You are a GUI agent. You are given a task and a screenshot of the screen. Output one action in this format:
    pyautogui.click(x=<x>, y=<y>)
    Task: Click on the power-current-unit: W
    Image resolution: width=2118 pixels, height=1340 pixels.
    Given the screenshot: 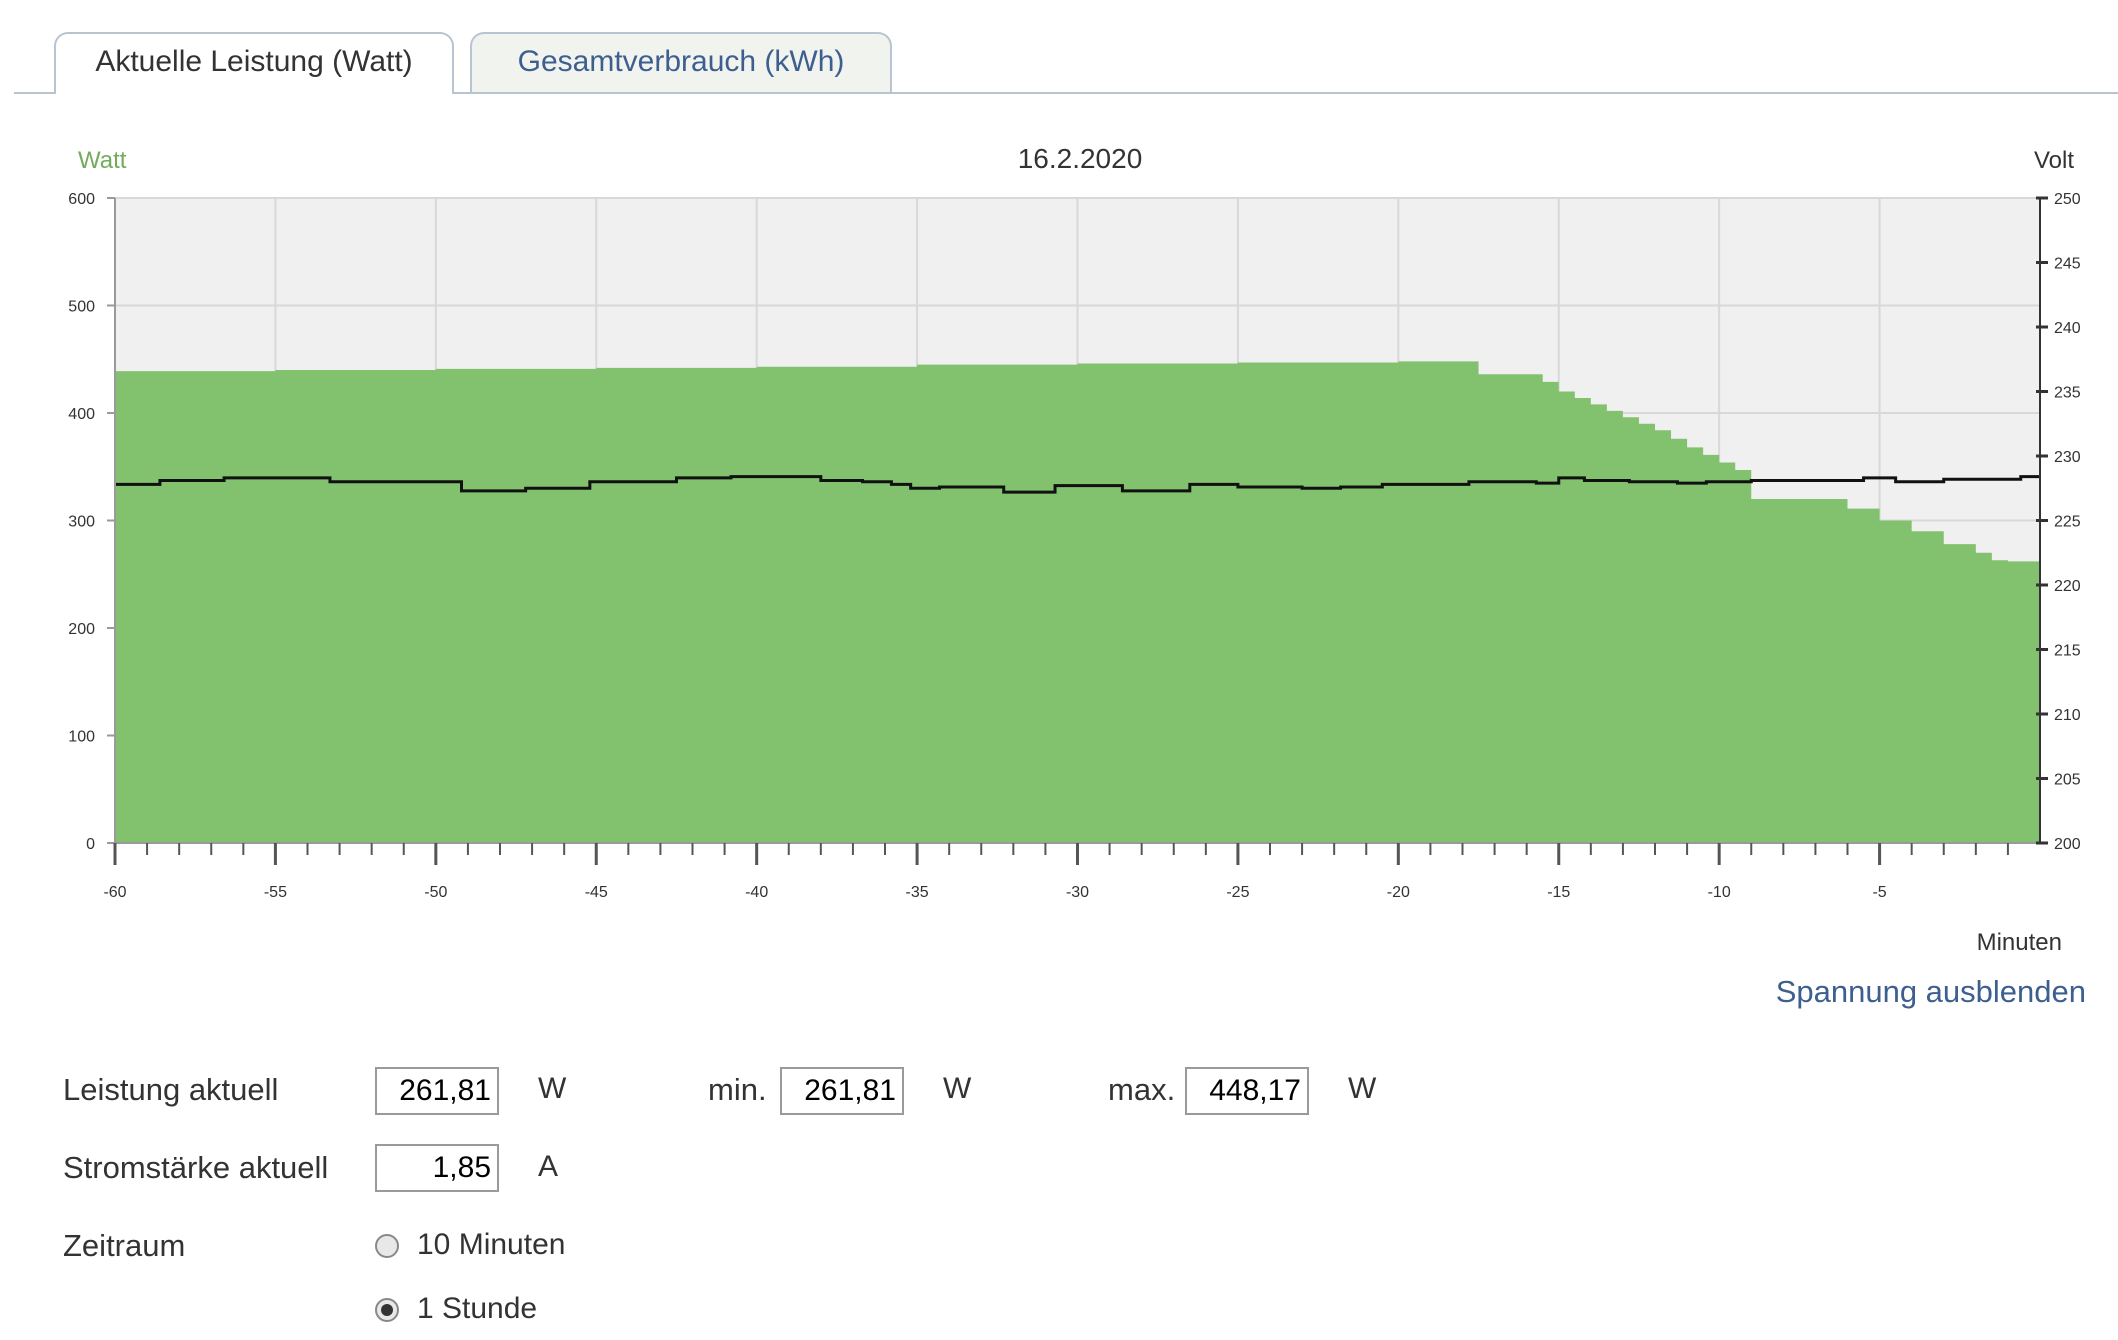 What is the action you would take?
    pyautogui.click(x=552, y=1088)
    